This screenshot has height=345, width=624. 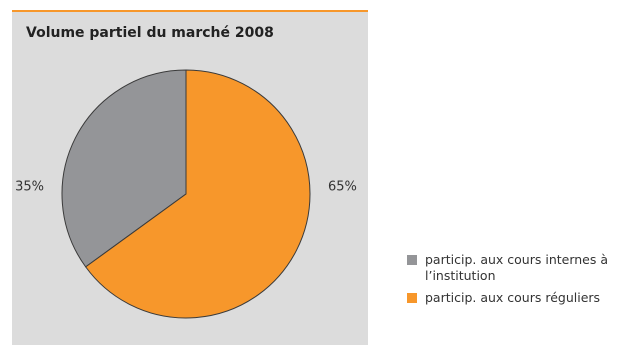 I want to click on slice-label: 65%, so click(x=342, y=187).